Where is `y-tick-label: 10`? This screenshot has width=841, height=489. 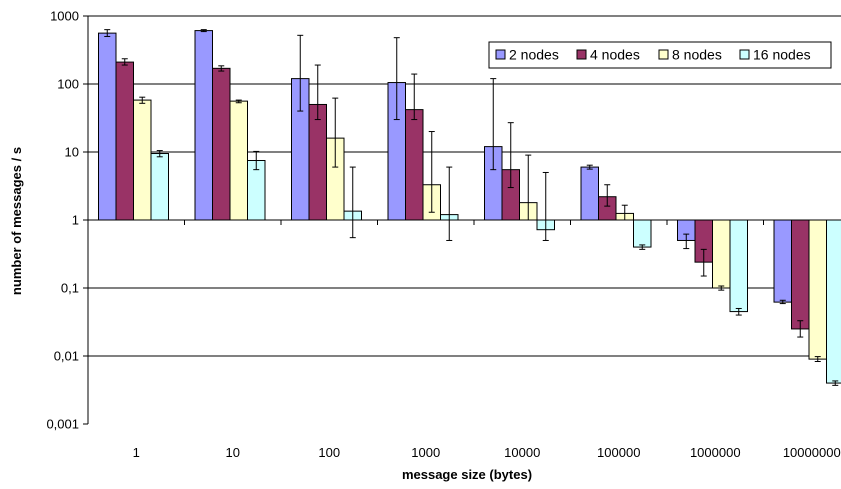 y-tick-label: 10 is located at coordinates (72, 152).